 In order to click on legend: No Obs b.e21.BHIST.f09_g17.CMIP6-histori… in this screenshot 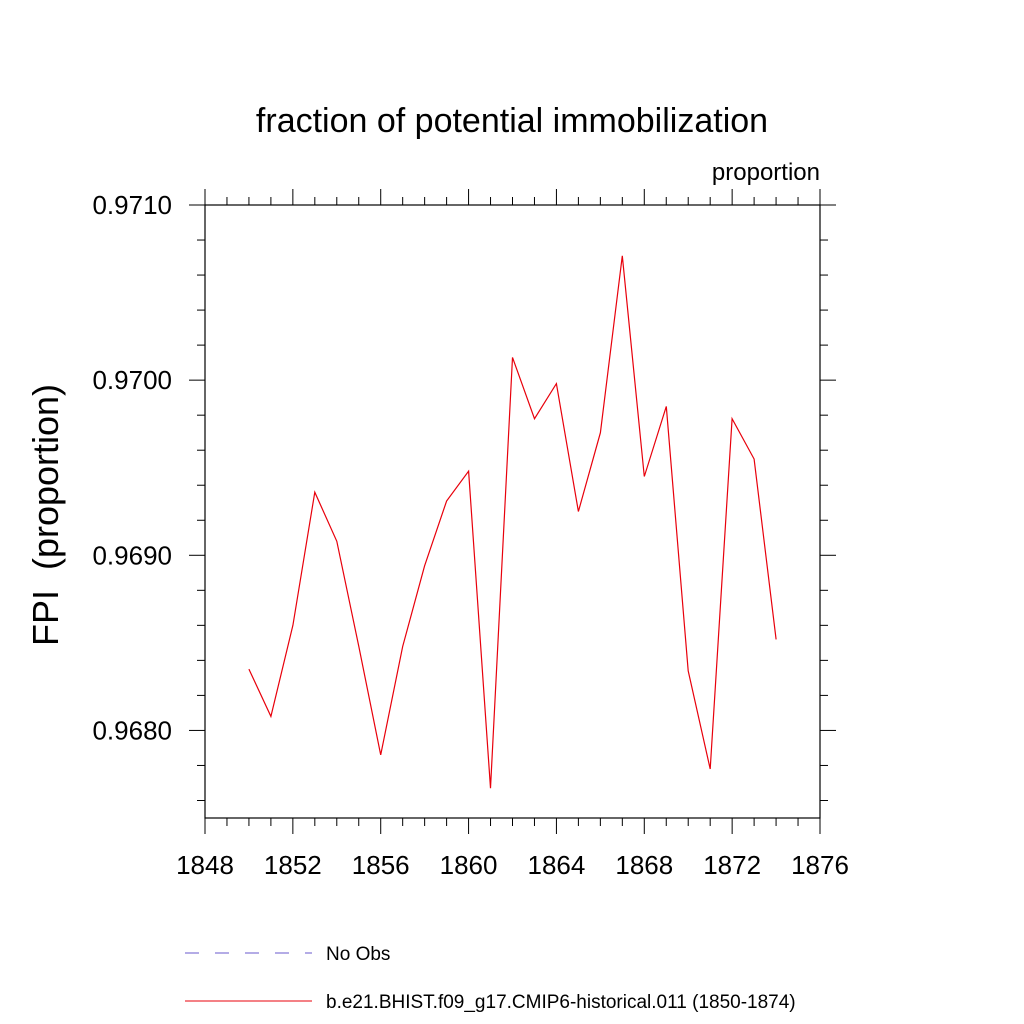, I will do `click(490, 978)`.